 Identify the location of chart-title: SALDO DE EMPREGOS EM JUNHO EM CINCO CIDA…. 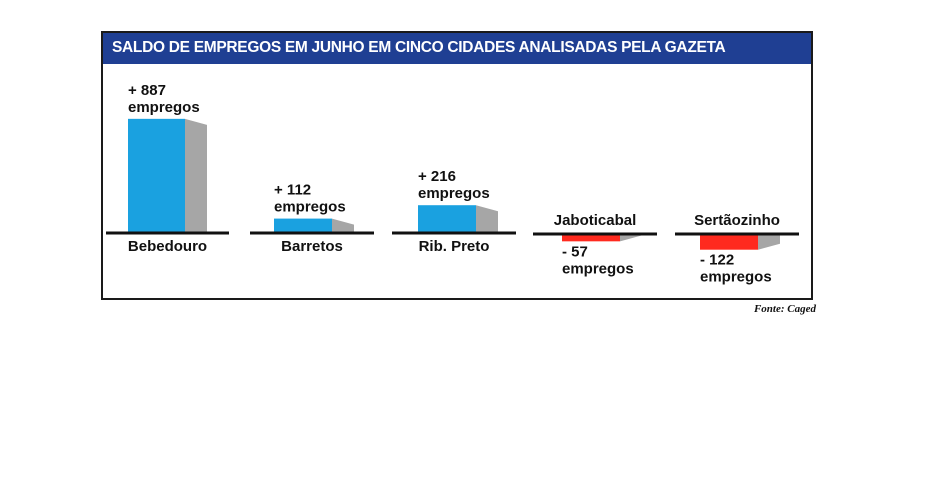
(457, 48).